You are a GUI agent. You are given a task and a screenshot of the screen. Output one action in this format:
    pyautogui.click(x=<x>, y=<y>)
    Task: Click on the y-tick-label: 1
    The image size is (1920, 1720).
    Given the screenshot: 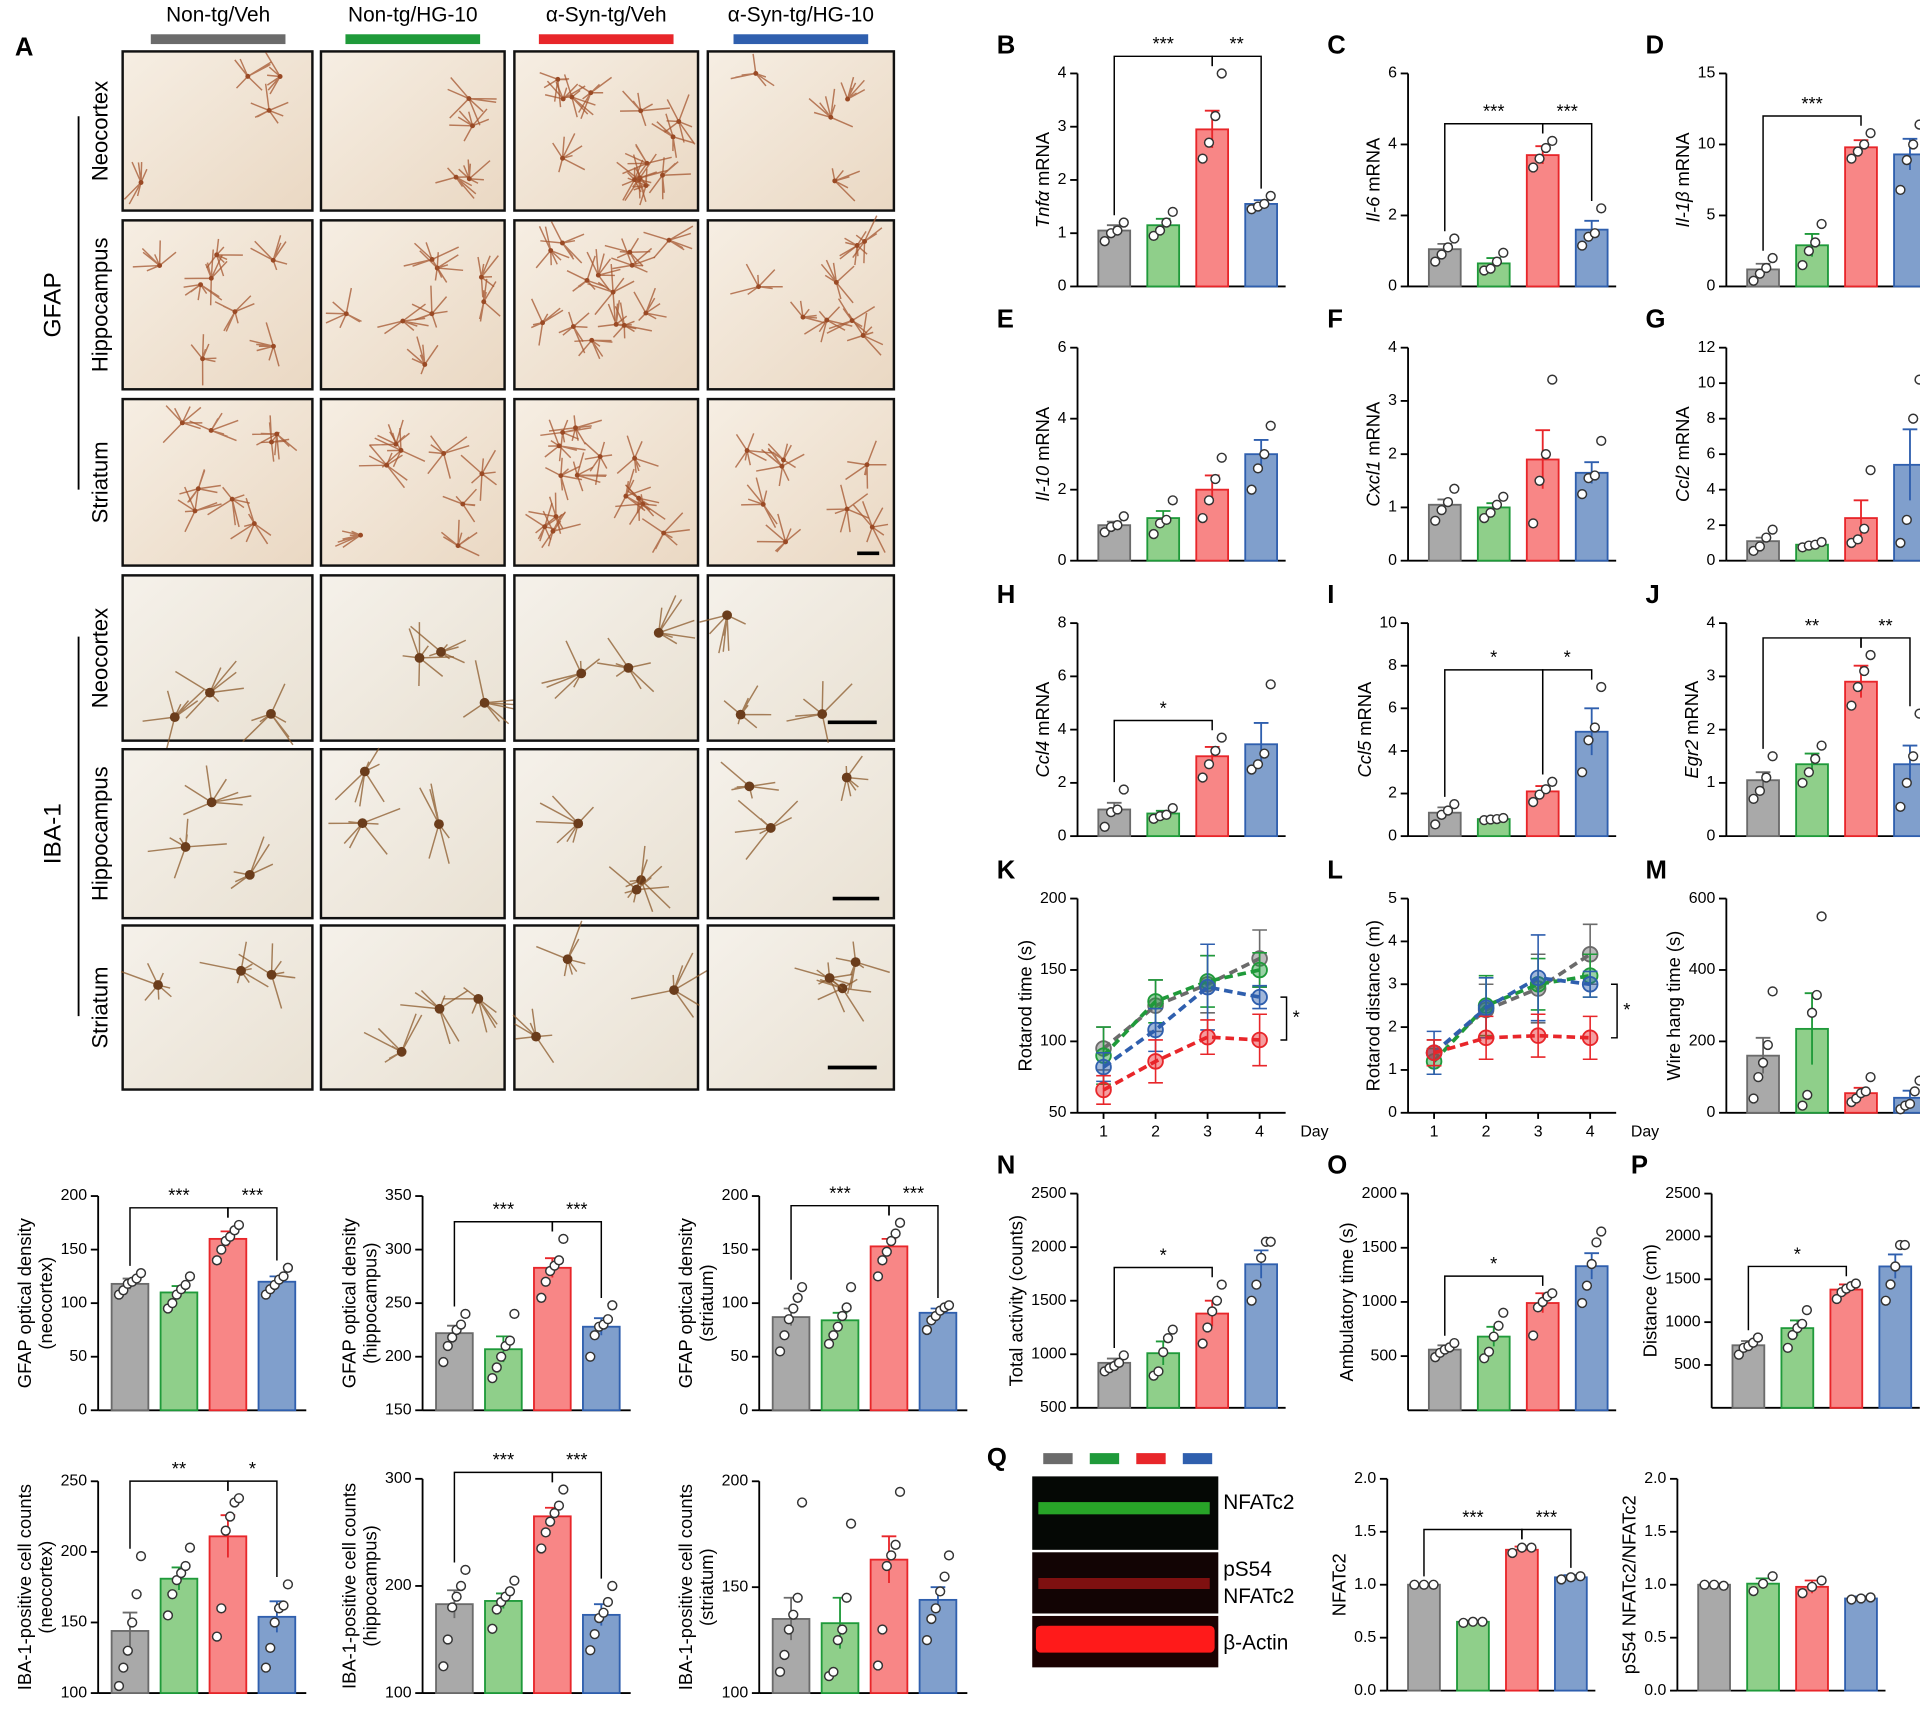 What is the action you would take?
    pyautogui.click(x=1710, y=782)
    